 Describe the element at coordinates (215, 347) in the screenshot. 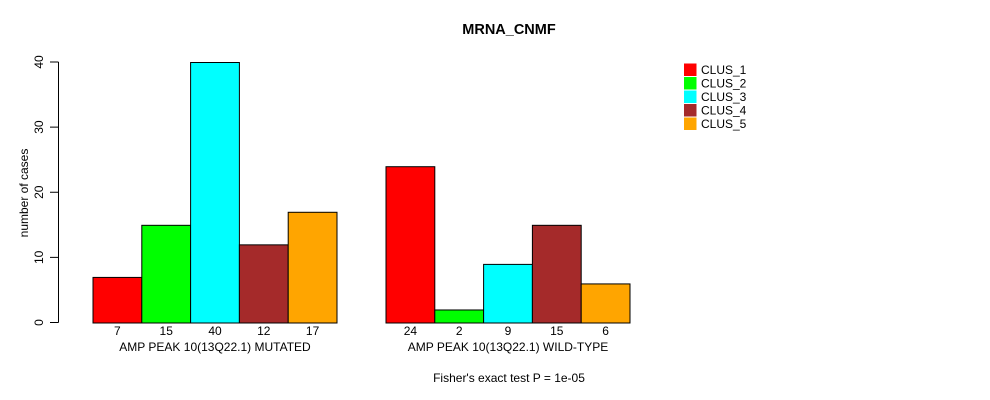

I see `group-label-mutated: AMP PEAK 10(13Q22.1) MUTATED` at that location.